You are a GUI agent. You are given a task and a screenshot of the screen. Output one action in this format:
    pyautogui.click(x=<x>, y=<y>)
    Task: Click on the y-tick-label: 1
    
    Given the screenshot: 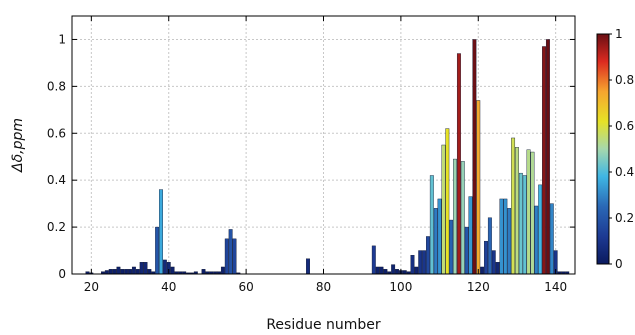 What is the action you would take?
    pyautogui.click(x=62, y=39)
    